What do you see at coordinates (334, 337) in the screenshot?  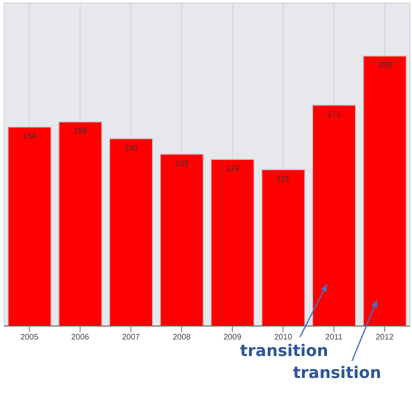 I see `x-tick-label: 2011` at bounding box center [334, 337].